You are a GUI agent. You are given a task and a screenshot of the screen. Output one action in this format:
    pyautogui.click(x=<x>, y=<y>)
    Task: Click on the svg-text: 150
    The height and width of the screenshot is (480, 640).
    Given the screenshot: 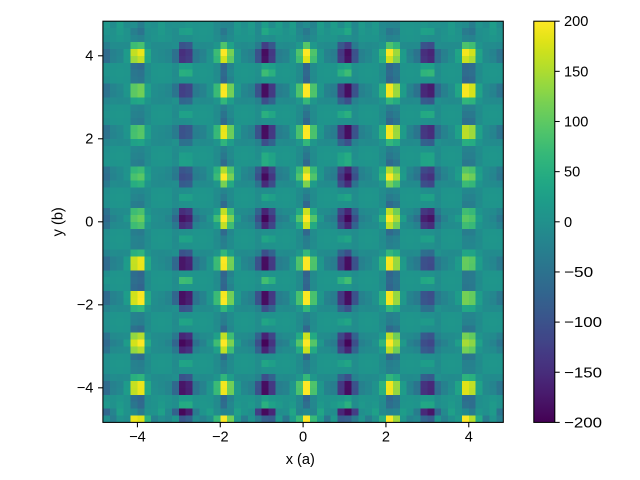 What is the action you would take?
    pyautogui.click(x=576, y=72)
    